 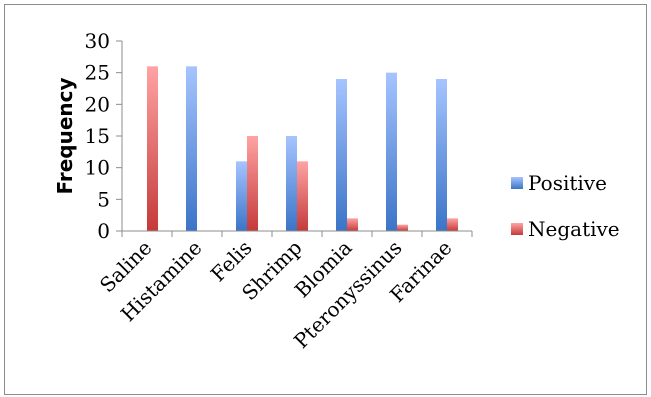 What do you see at coordinates (341, 155) in the screenshot?
I see `bar-positive-blomia` at bounding box center [341, 155].